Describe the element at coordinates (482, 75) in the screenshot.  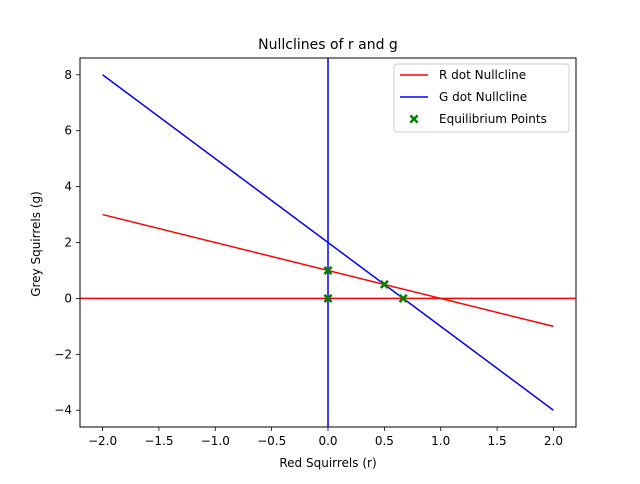
I see `legend-label-1: R dot Nullcline` at that location.